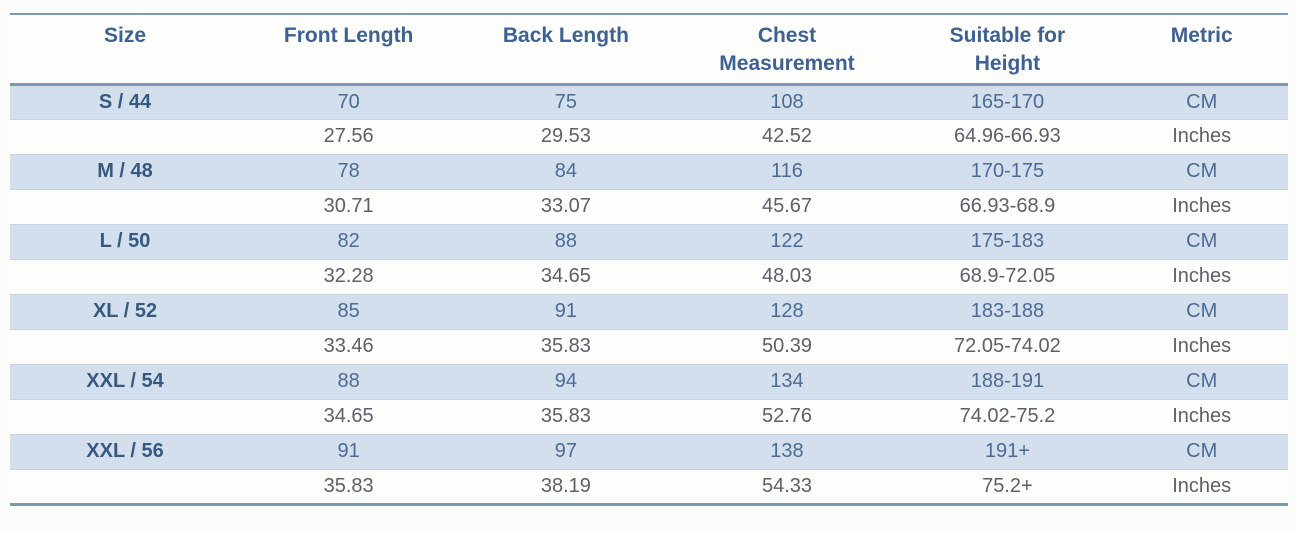 This screenshot has height=533, width=1296. What do you see at coordinates (787, 241) in the screenshot?
I see `cell-chest-measurement: 122` at bounding box center [787, 241].